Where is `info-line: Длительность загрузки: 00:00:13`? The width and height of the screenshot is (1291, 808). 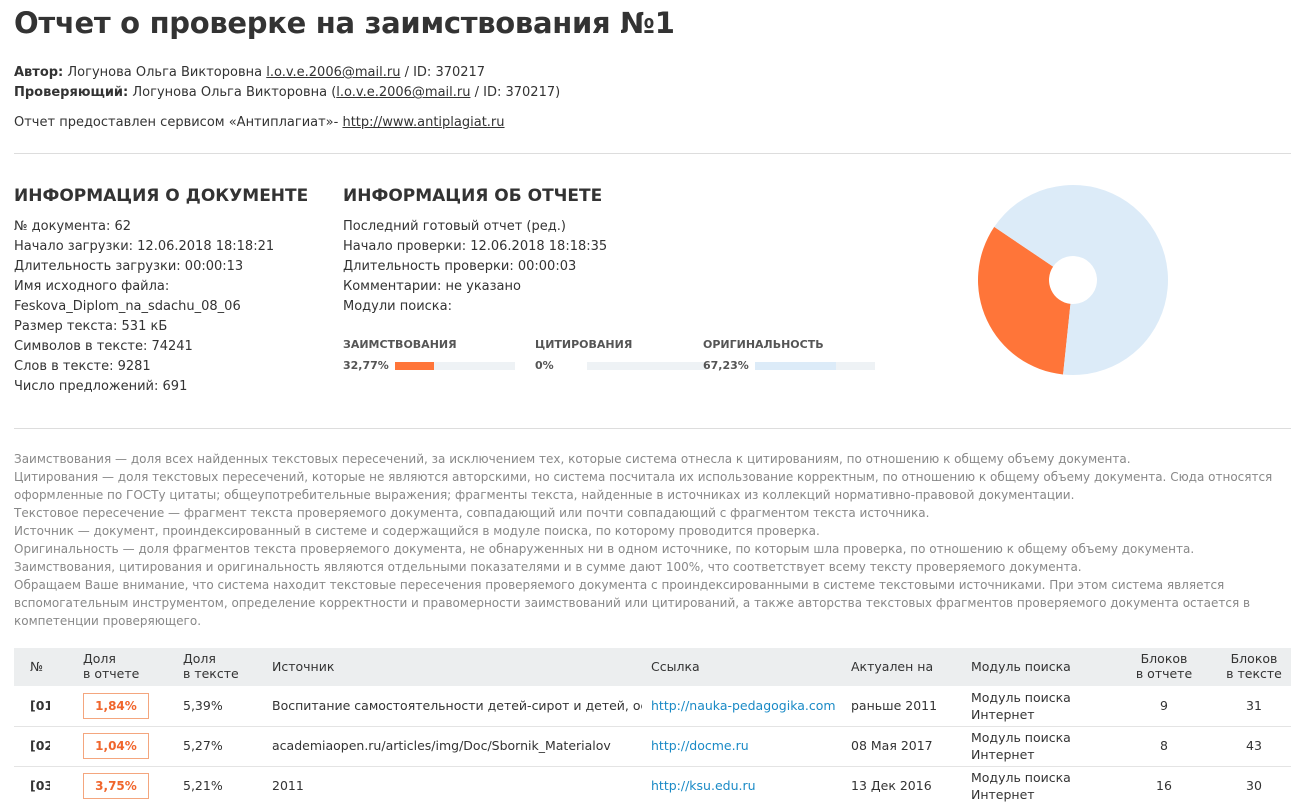
info-line: Длительность загрузки: 00:00:13 is located at coordinates (129, 266).